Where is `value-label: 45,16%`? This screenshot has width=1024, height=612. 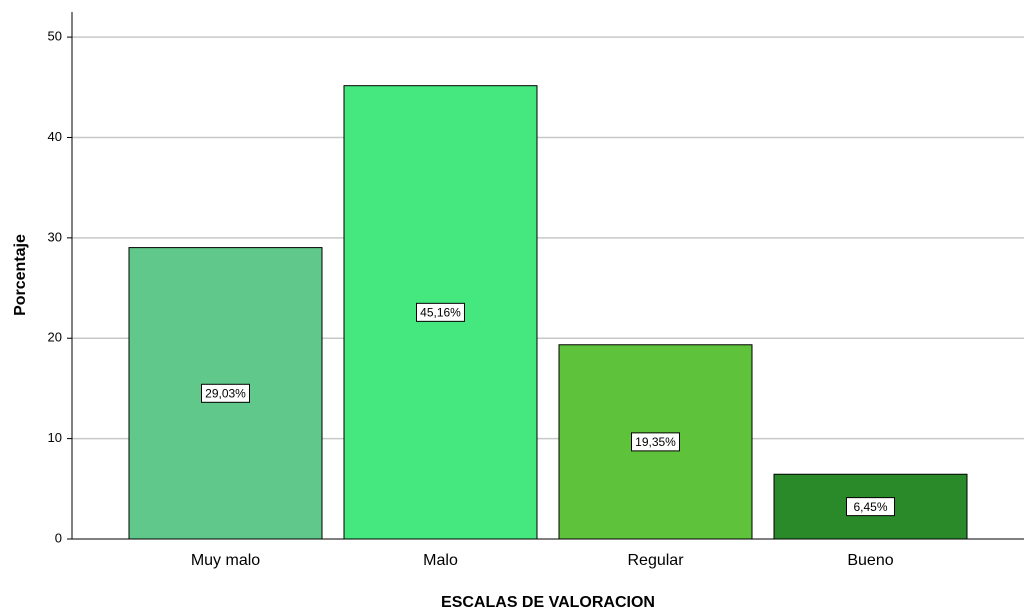 value-label: 45,16% is located at coordinates (440, 313).